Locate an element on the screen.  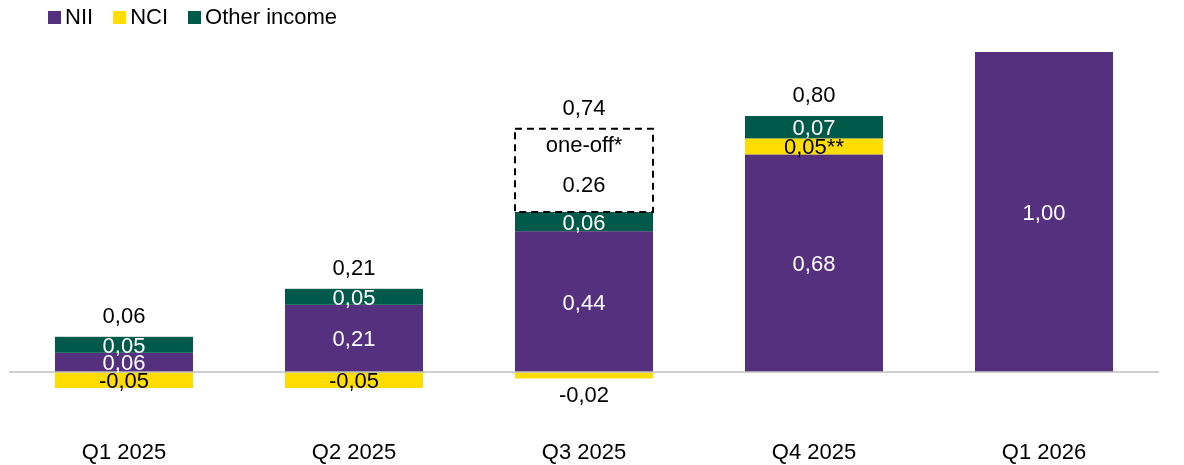
legend-label: NII is located at coordinates (79, 16).